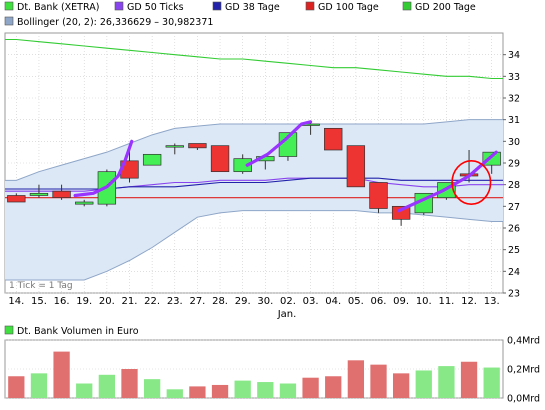 The image size is (545, 410). Describe the element at coordinates (310, 6) in the screenshot. I see `legend-swatch-gd100` at that location.